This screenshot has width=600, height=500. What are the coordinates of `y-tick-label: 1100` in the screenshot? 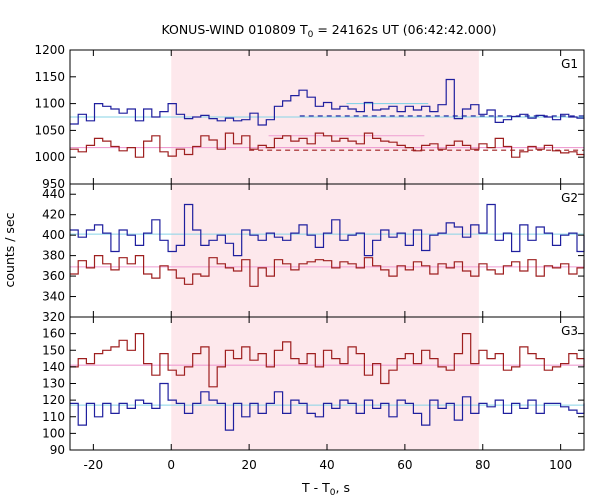 It's located at (49, 104).